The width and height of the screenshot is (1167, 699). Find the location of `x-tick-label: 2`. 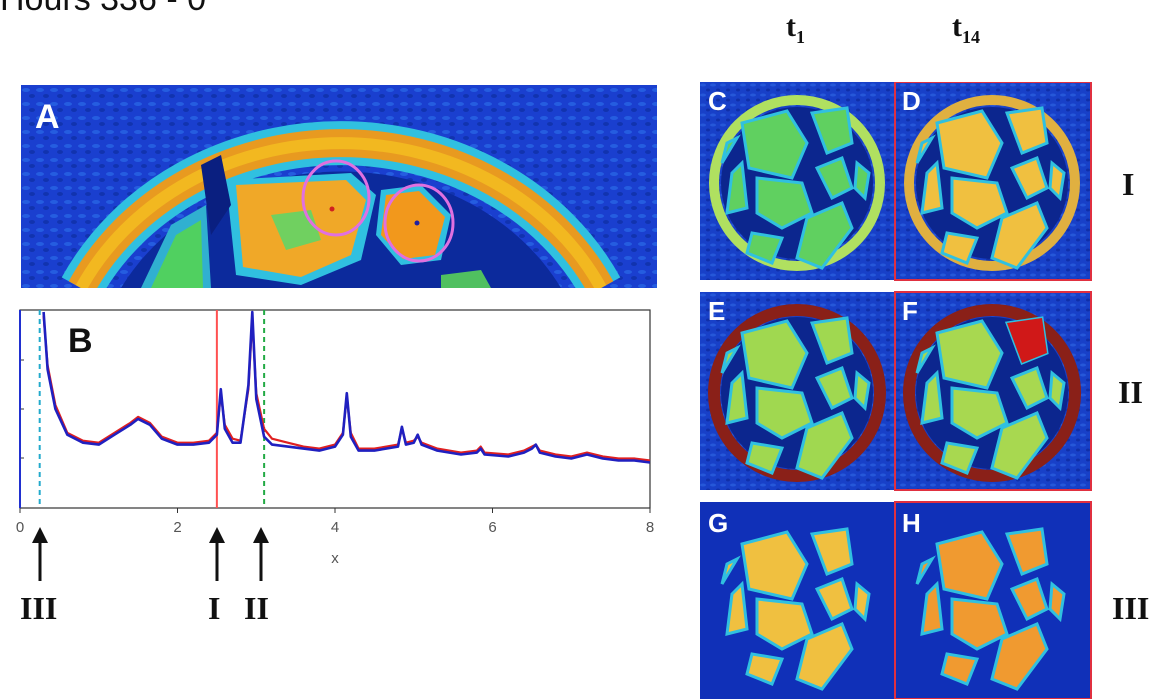

x-tick-label: 2 is located at coordinates (177, 527).